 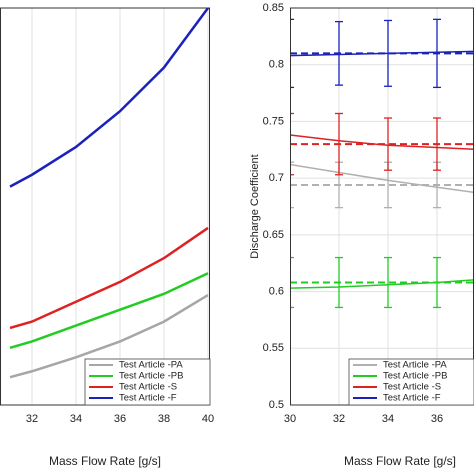 I want to click on y-tick-label: 0.5, so click(x=276, y=405).